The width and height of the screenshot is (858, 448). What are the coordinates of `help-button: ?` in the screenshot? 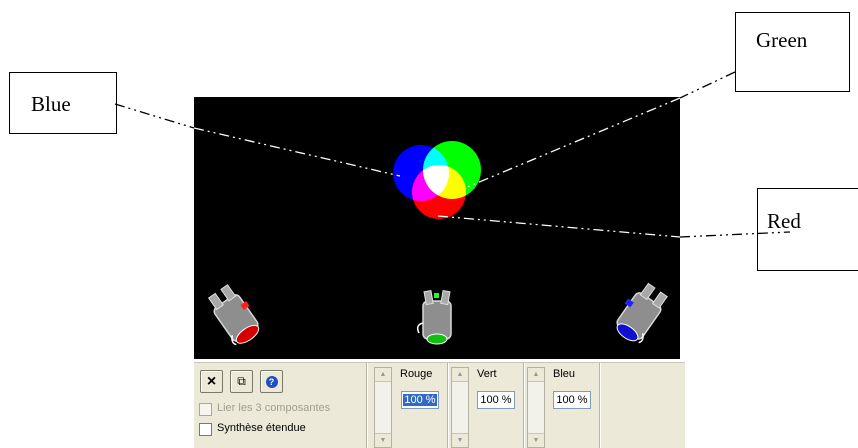 It's located at (271, 381).